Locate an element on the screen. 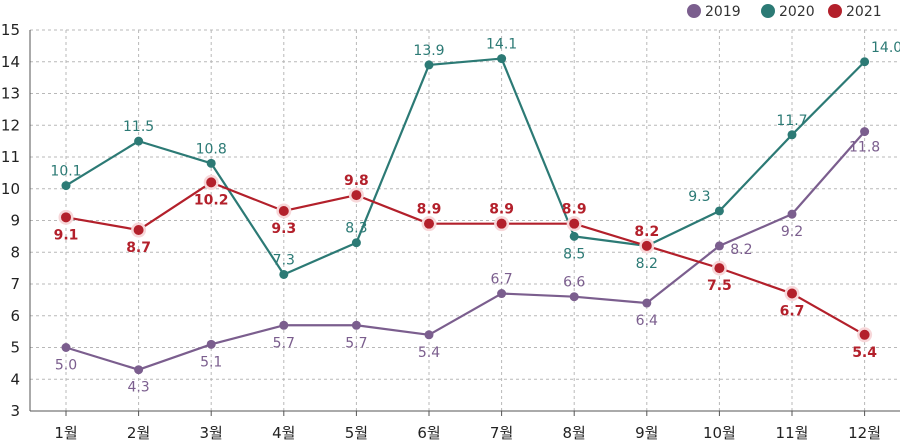 The image size is (900, 441). data-label: 10.8 is located at coordinates (211, 149).